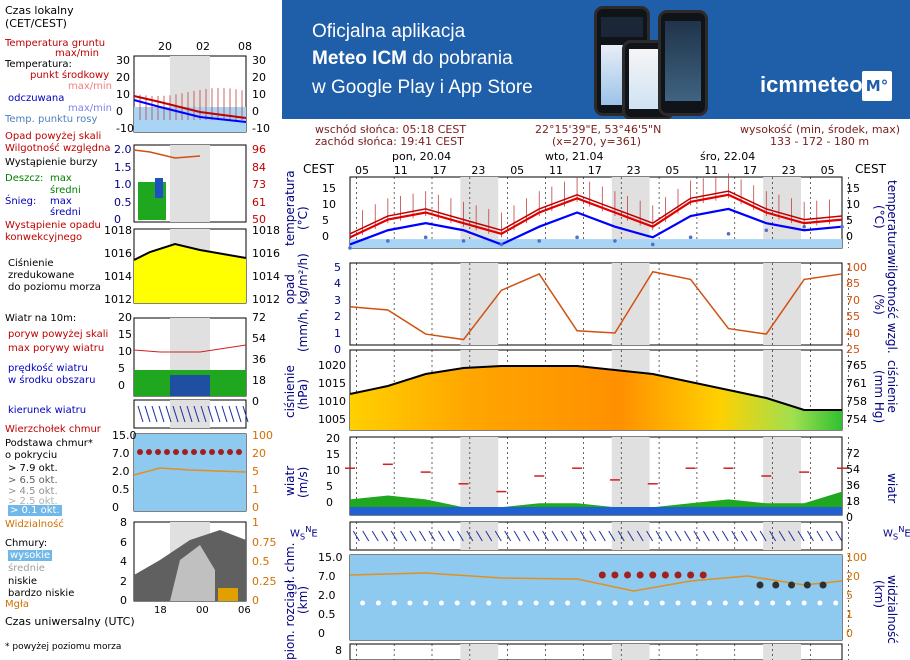 The width and height of the screenshot is (910, 660). I want to click on temp-axis-unit-right: (°C), so click(879, 217).